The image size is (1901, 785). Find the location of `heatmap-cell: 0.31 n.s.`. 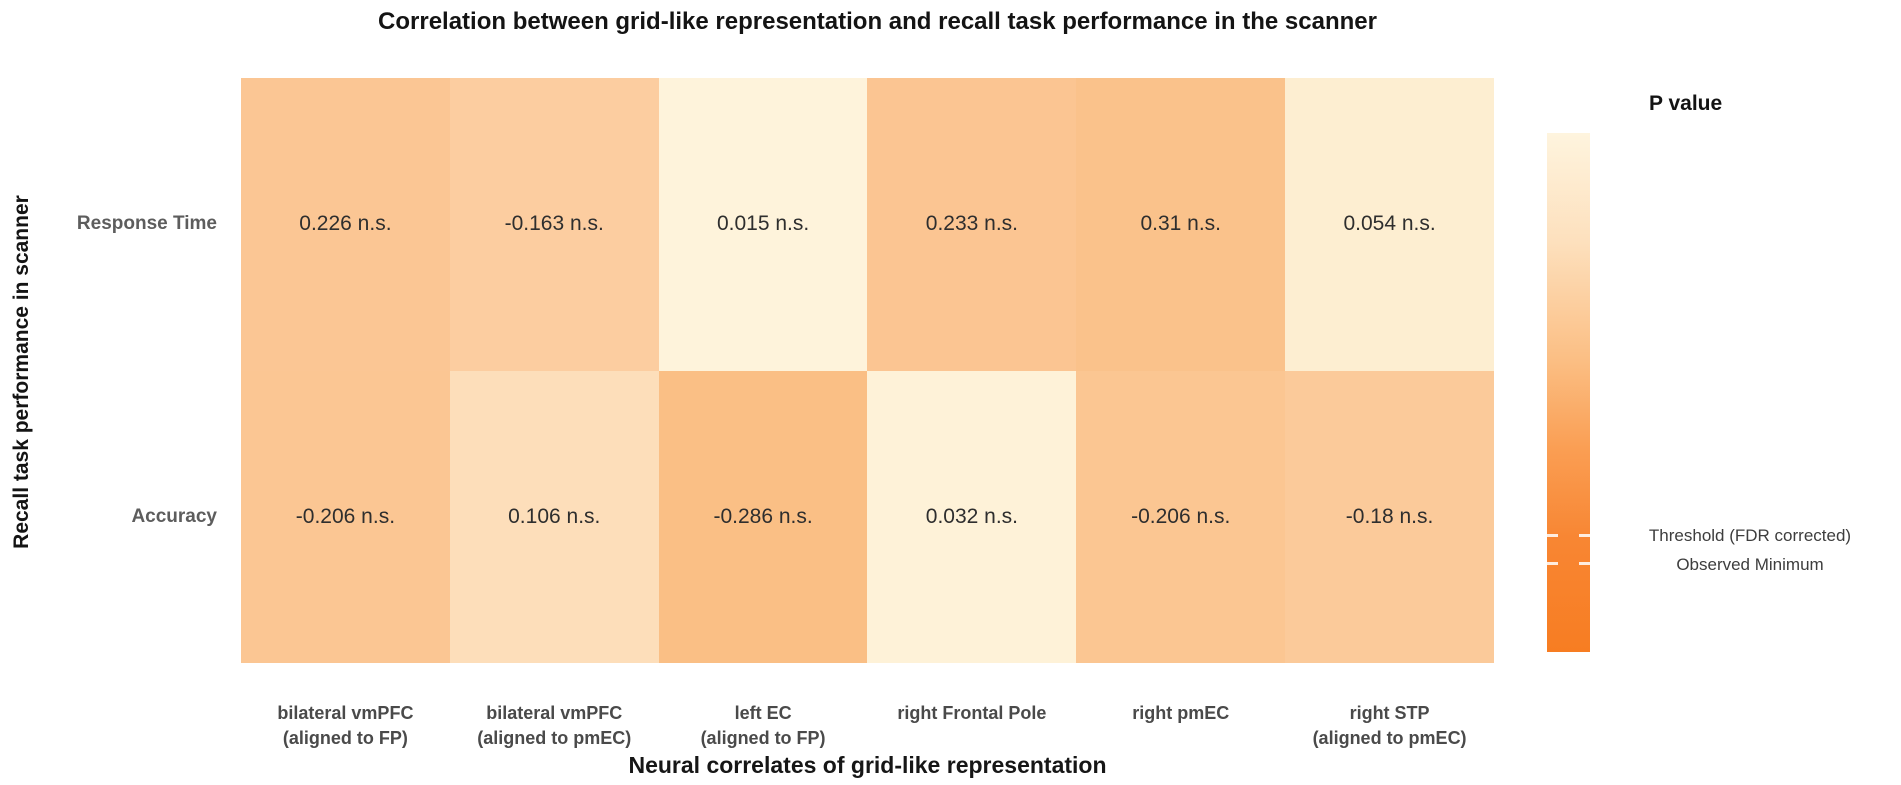

heatmap-cell: 0.31 n.s. is located at coordinates (1181, 224).